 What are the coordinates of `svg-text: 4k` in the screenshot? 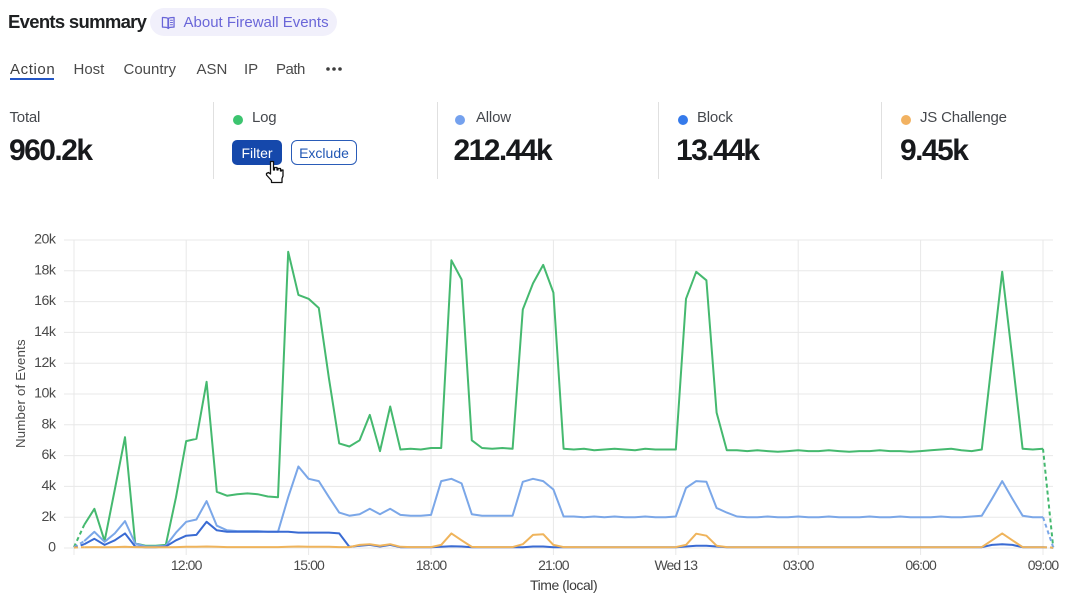 It's located at (49, 486).